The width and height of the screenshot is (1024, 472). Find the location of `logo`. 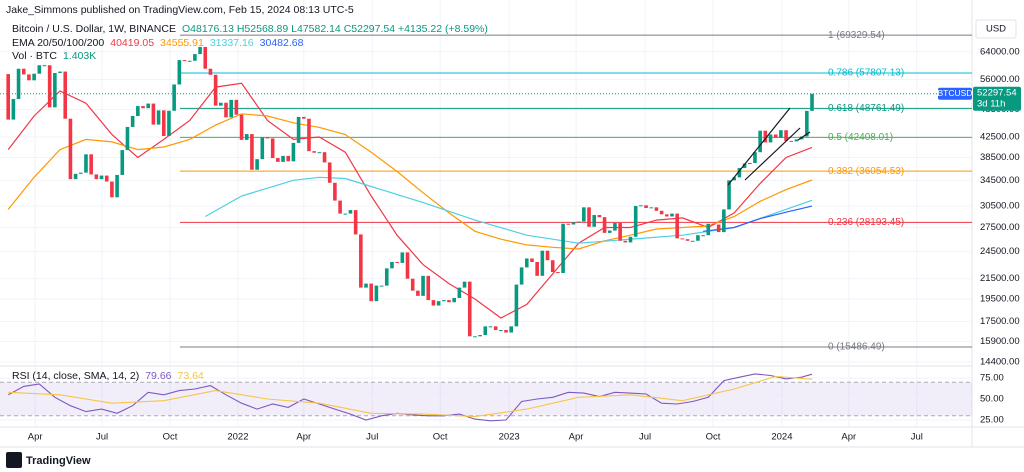

logo is located at coordinates (14, 460).